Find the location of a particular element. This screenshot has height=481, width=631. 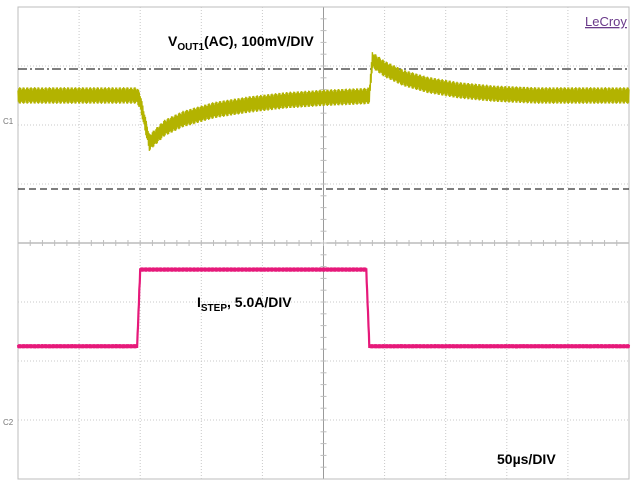

istep-label-main: I is located at coordinates (199, 302).